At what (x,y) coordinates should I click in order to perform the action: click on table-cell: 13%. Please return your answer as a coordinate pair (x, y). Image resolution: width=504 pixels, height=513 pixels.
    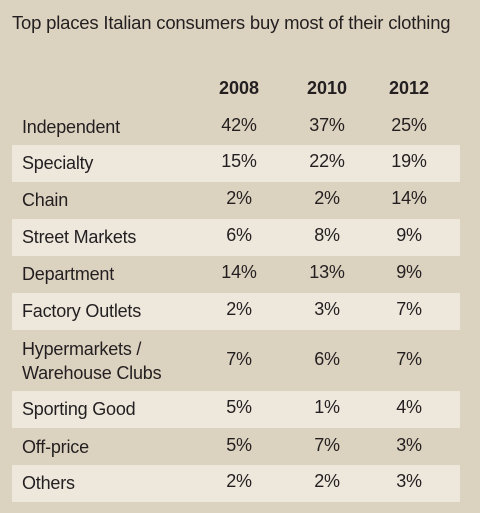
    Looking at the image, I should click on (327, 272).